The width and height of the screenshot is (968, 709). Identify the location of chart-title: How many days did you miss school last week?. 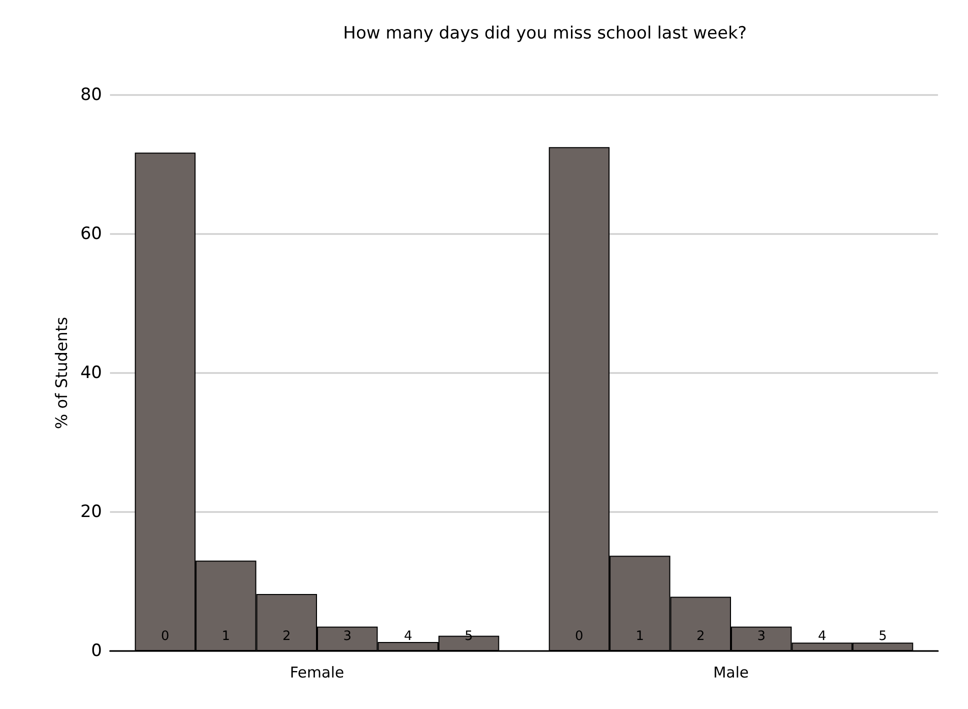
(545, 34).